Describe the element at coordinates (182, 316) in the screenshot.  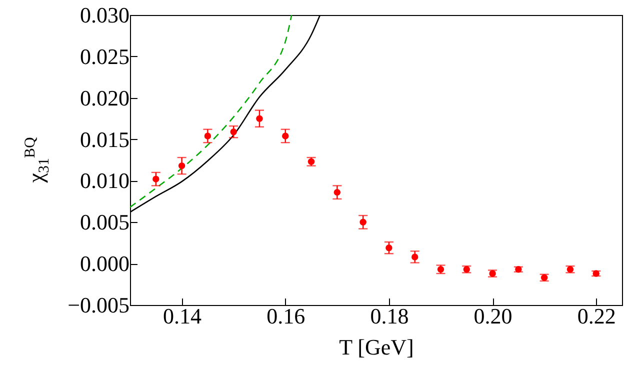
I see `x-tick-label: 0.14` at that location.